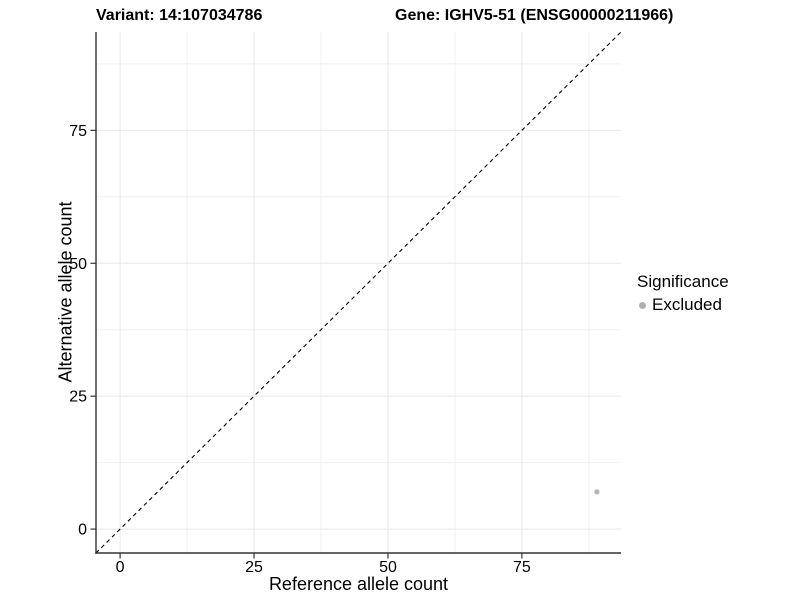  Describe the element at coordinates (254, 567) in the screenshot. I see `x-tick-label: 25` at that location.